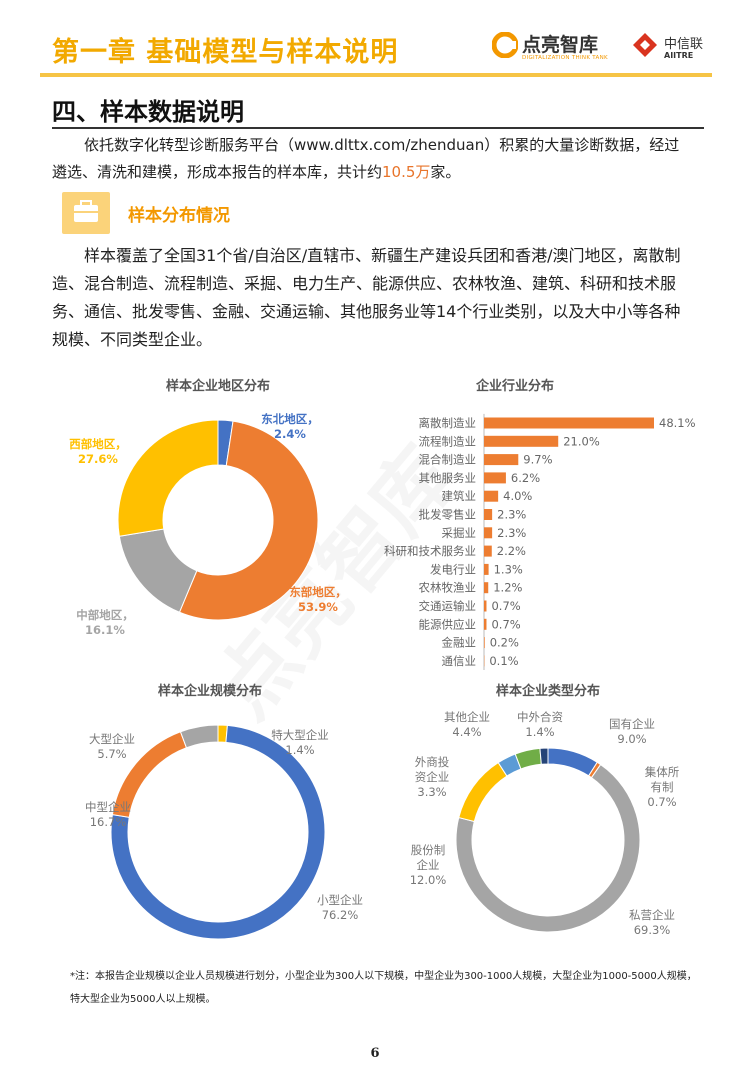 Image resolution: width=750 pixels, height=1083 pixels. I want to click on category-label: 股份制企业, so click(428, 857).